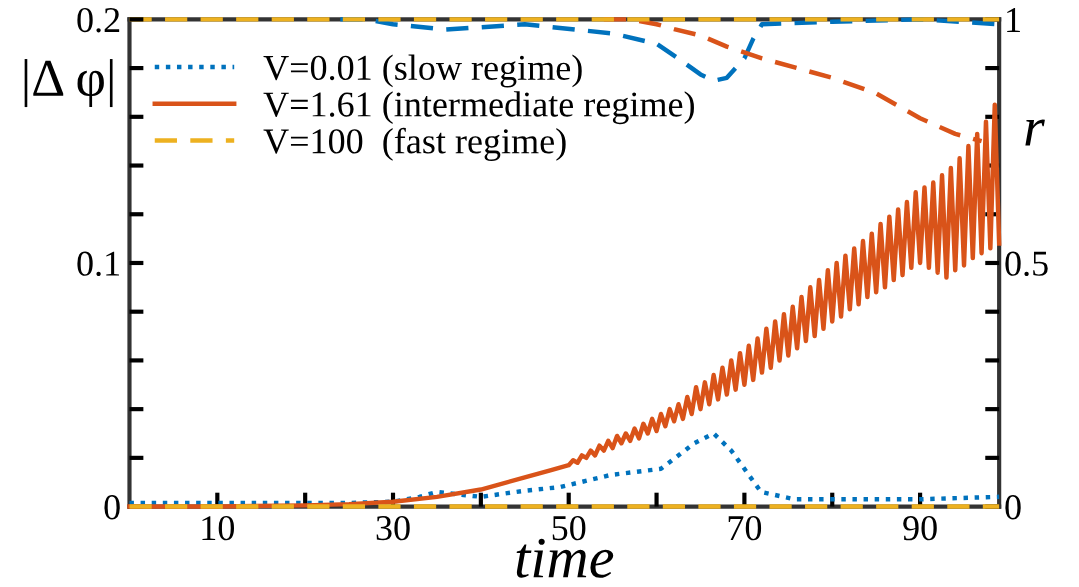 This screenshot has width=1079, height=587. Describe the element at coordinates (1013, 507) in the screenshot. I see `y2-tick-label: 0` at that location.